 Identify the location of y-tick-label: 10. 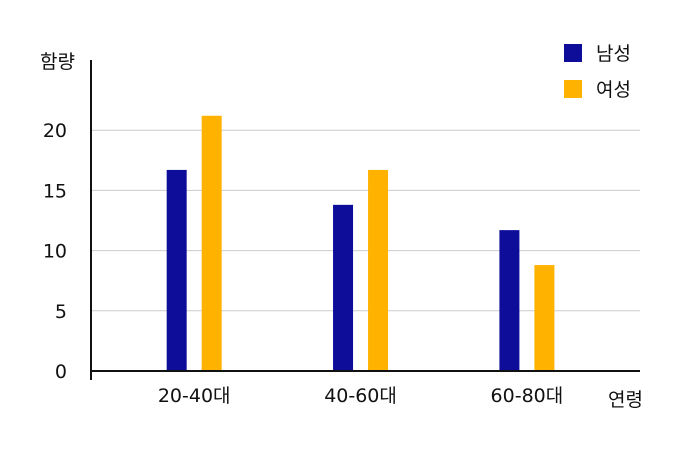
(55, 252).